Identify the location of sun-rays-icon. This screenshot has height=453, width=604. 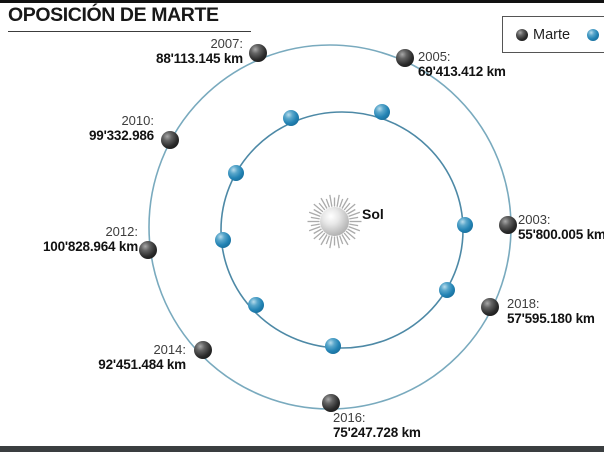
(334, 221).